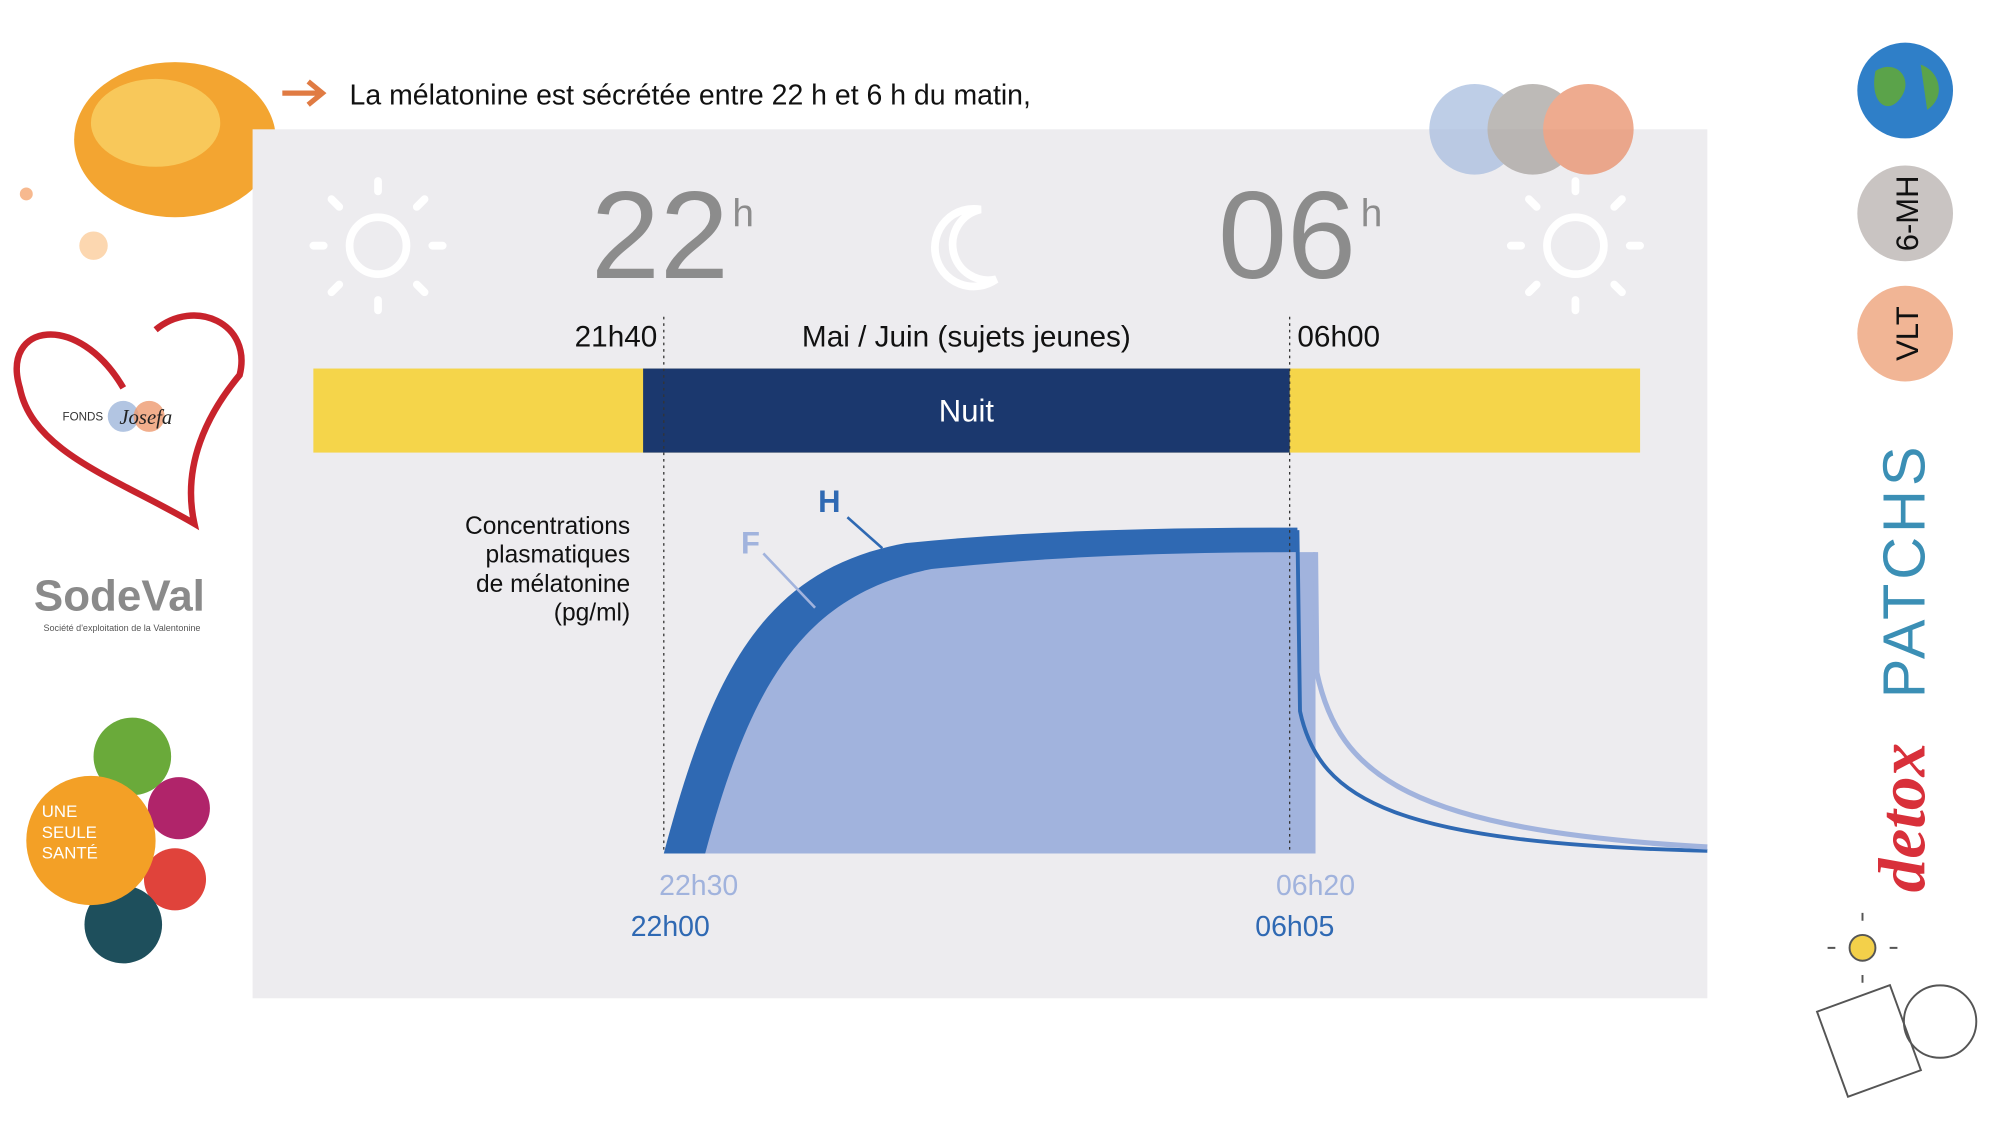 This screenshot has height=1125, width=2000. What do you see at coordinates (167, 161) in the screenshot?
I see `brain-logo` at bounding box center [167, 161].